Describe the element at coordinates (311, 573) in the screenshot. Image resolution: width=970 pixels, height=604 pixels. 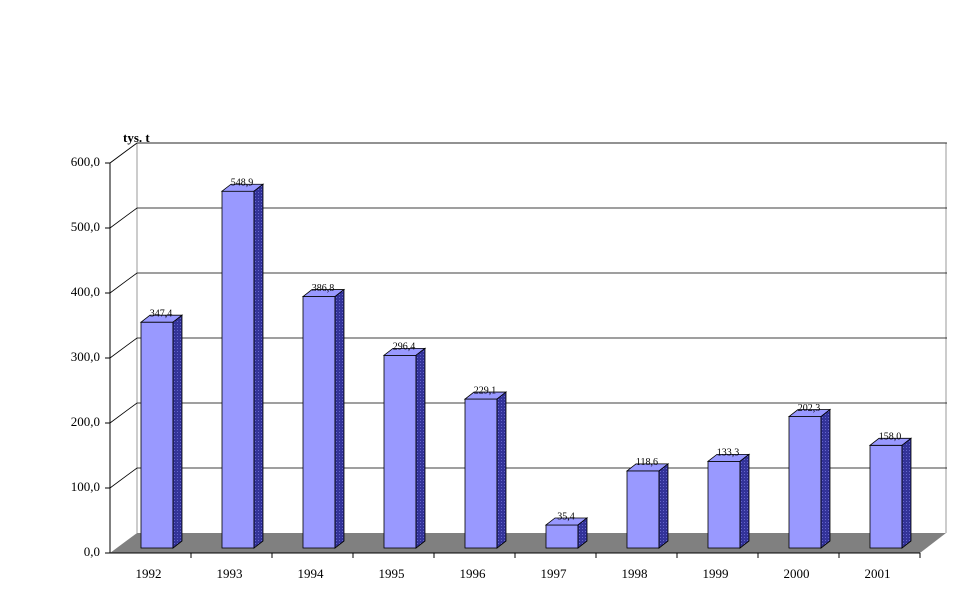
I see `x-tick-label: 1994` at that location.